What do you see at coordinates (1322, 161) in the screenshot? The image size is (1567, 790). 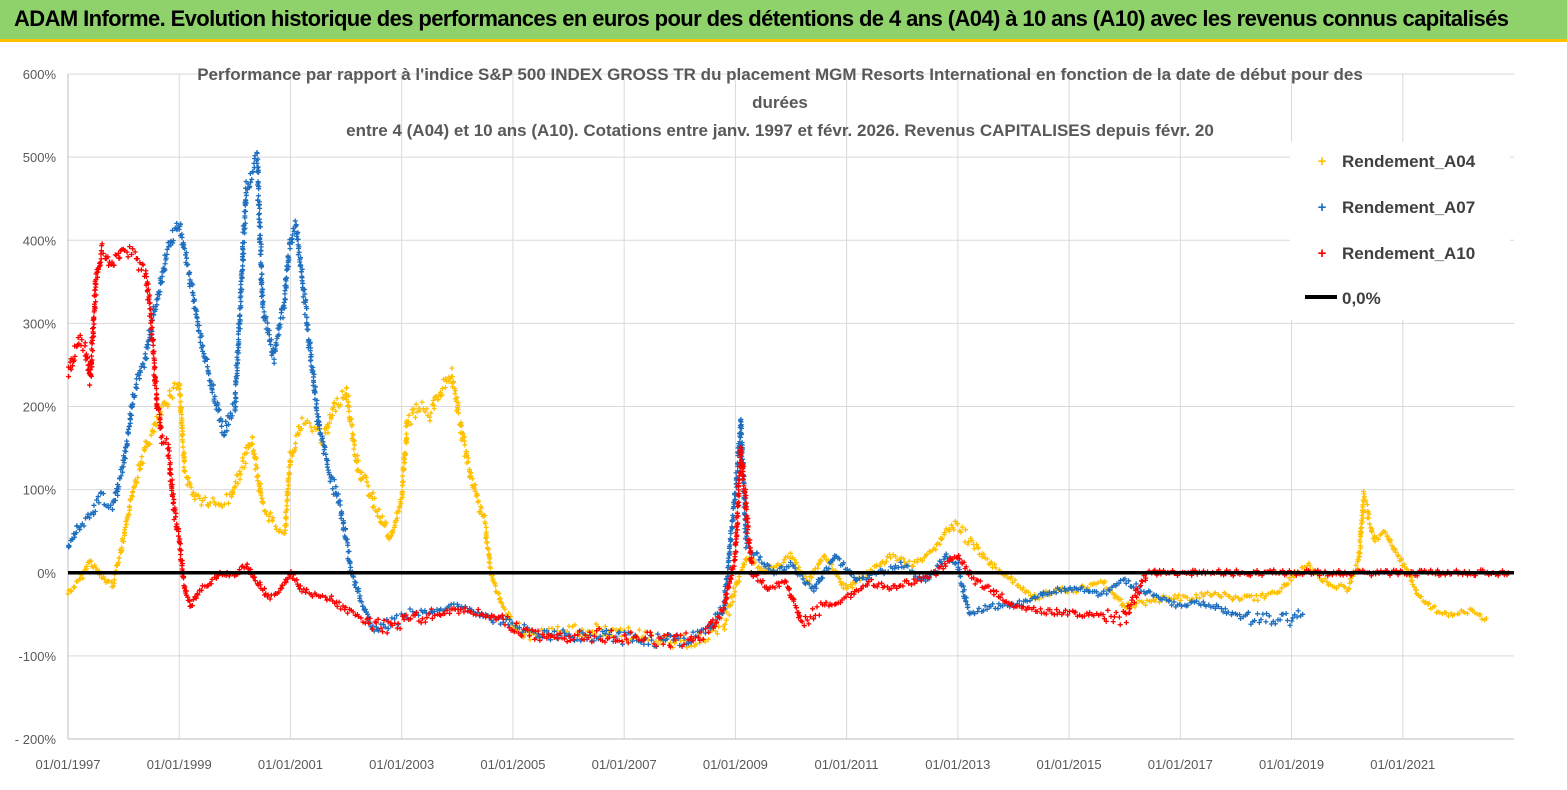 I see `legend-marker-a04: +` at bounding box center [1322, 161].